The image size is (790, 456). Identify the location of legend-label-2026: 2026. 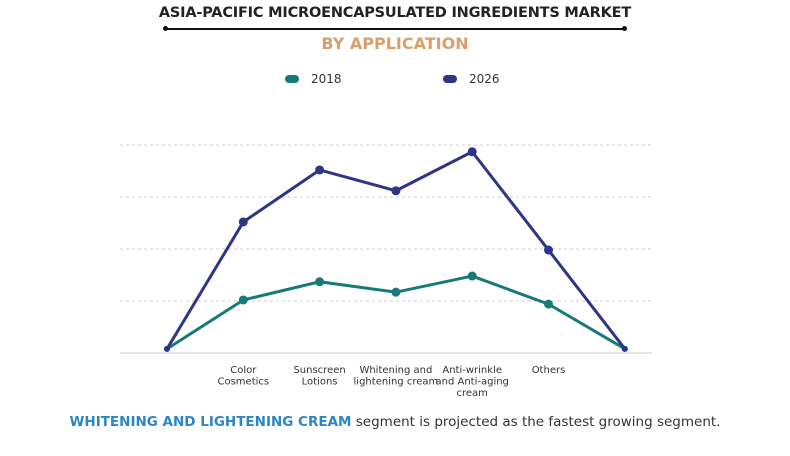
(484, 79).